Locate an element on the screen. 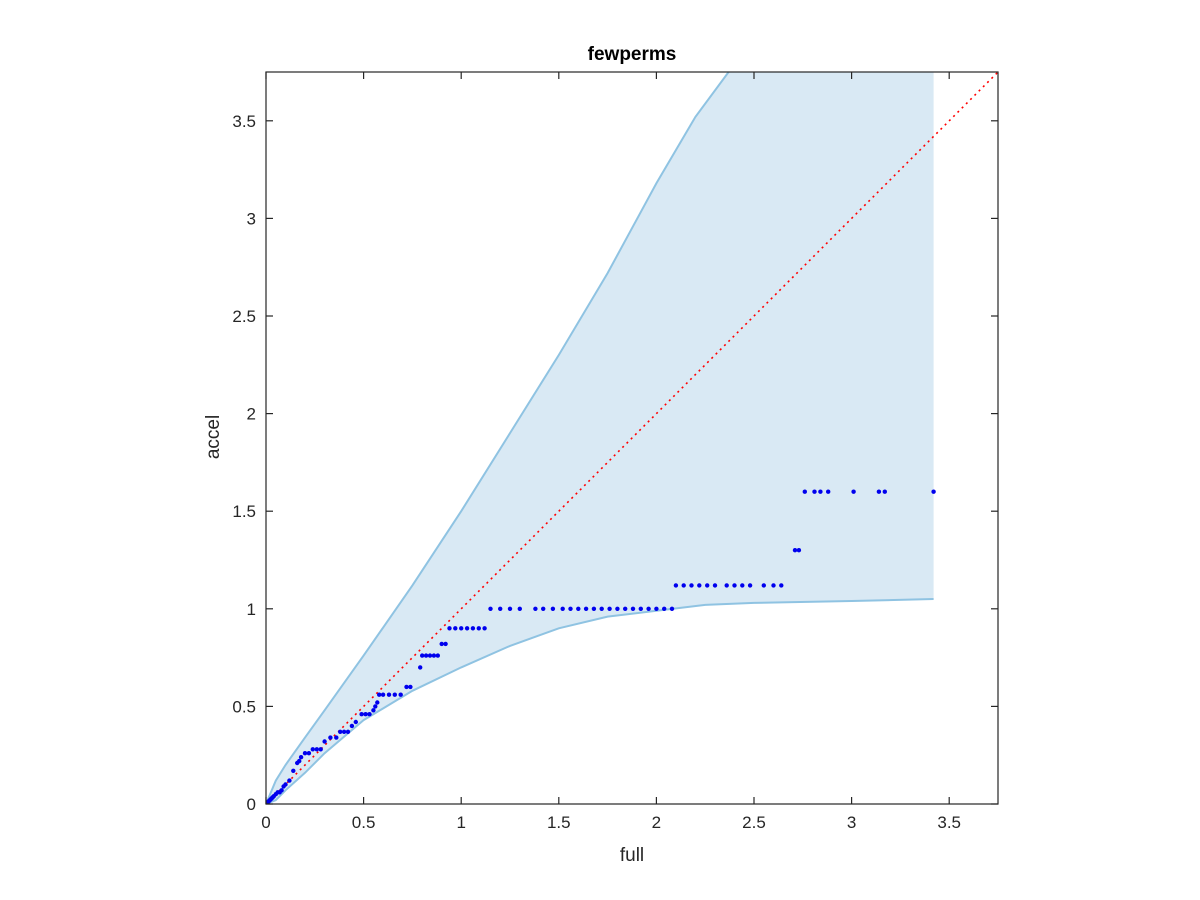 The width and height of the screenshot is (1200, 900). x-tick-label: 2 is located at coordinates (656, 822).